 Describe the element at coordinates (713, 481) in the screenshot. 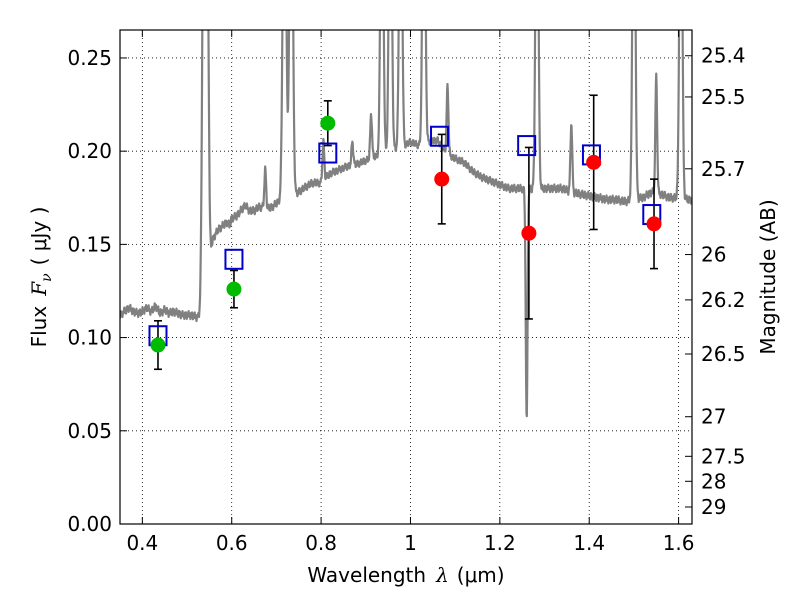

I see `mag-tick-label: 28` at that location.